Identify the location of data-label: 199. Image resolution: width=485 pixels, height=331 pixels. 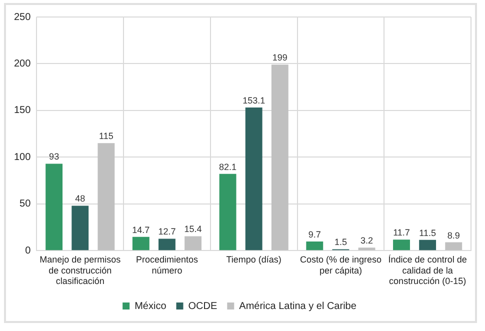
(280, 57).